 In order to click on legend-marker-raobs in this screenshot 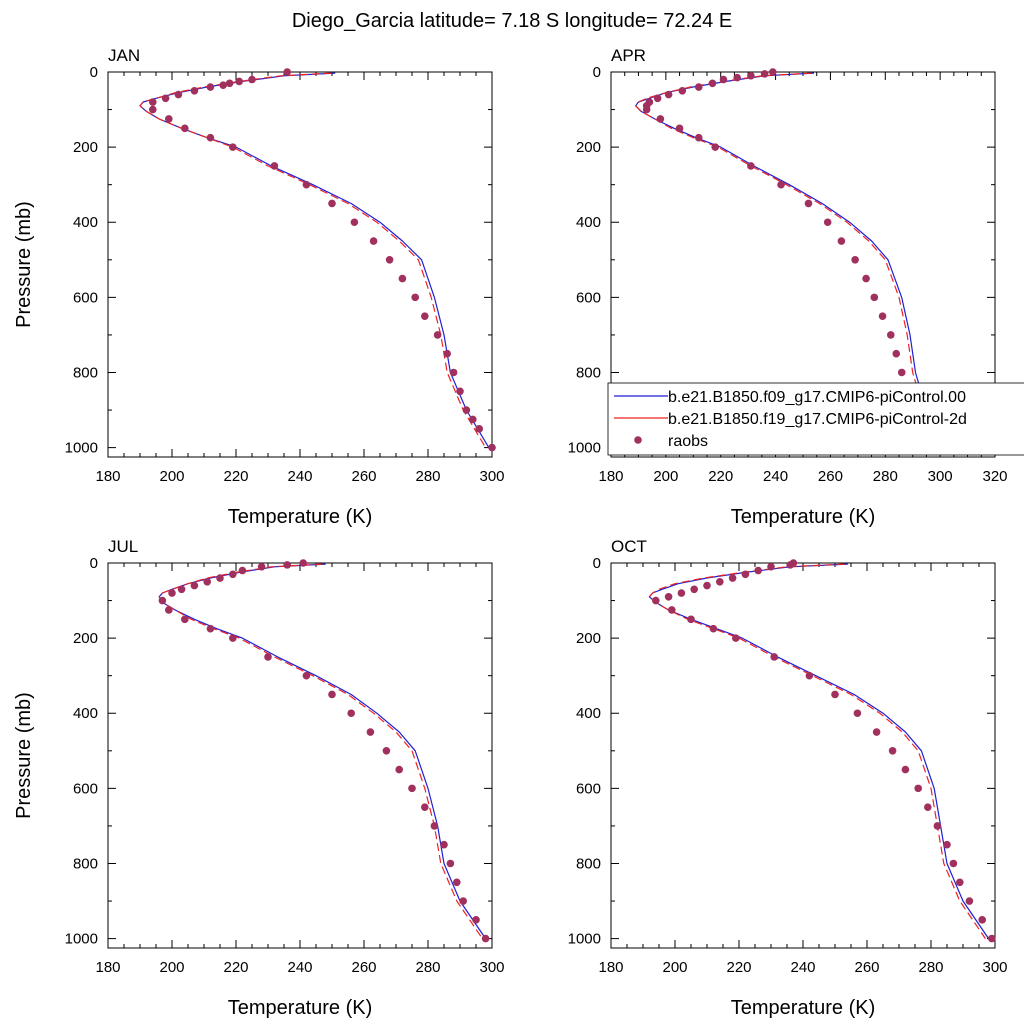, I will do `click(638, 440)`.